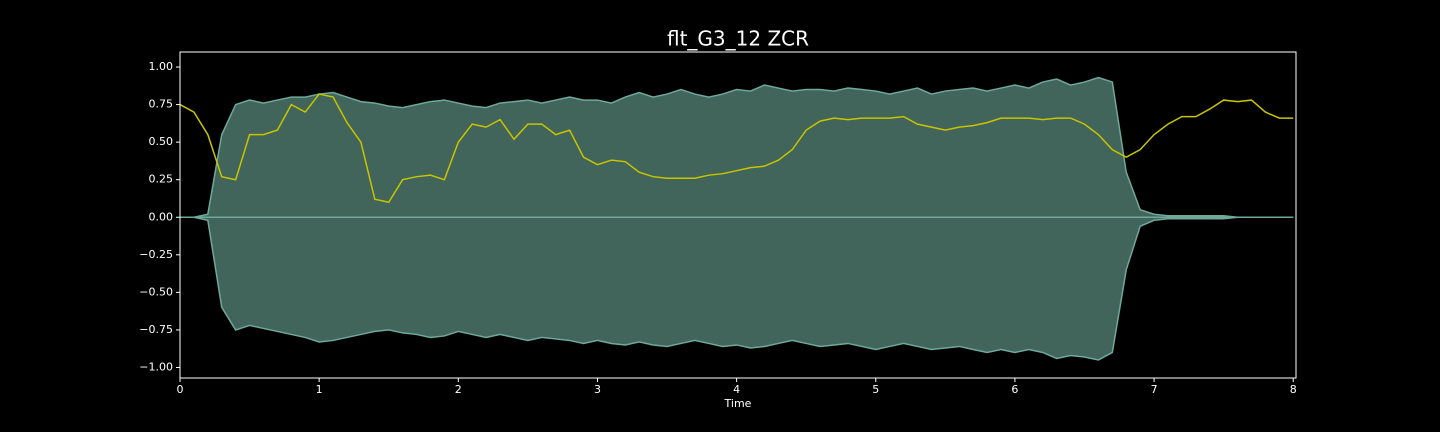  I want to click on x-tick-label: 8, so click(1293, 389).